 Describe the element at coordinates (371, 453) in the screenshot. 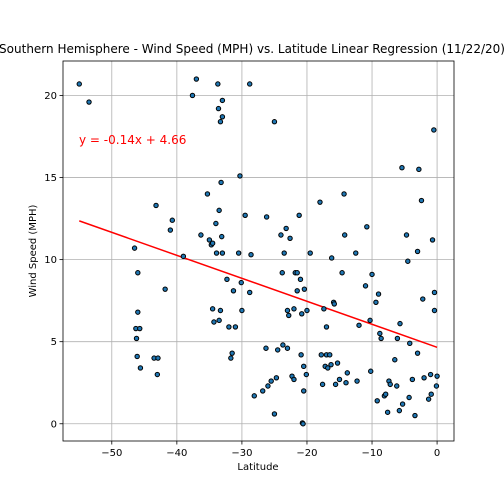

I see `x-tick-label: −10` at that location.